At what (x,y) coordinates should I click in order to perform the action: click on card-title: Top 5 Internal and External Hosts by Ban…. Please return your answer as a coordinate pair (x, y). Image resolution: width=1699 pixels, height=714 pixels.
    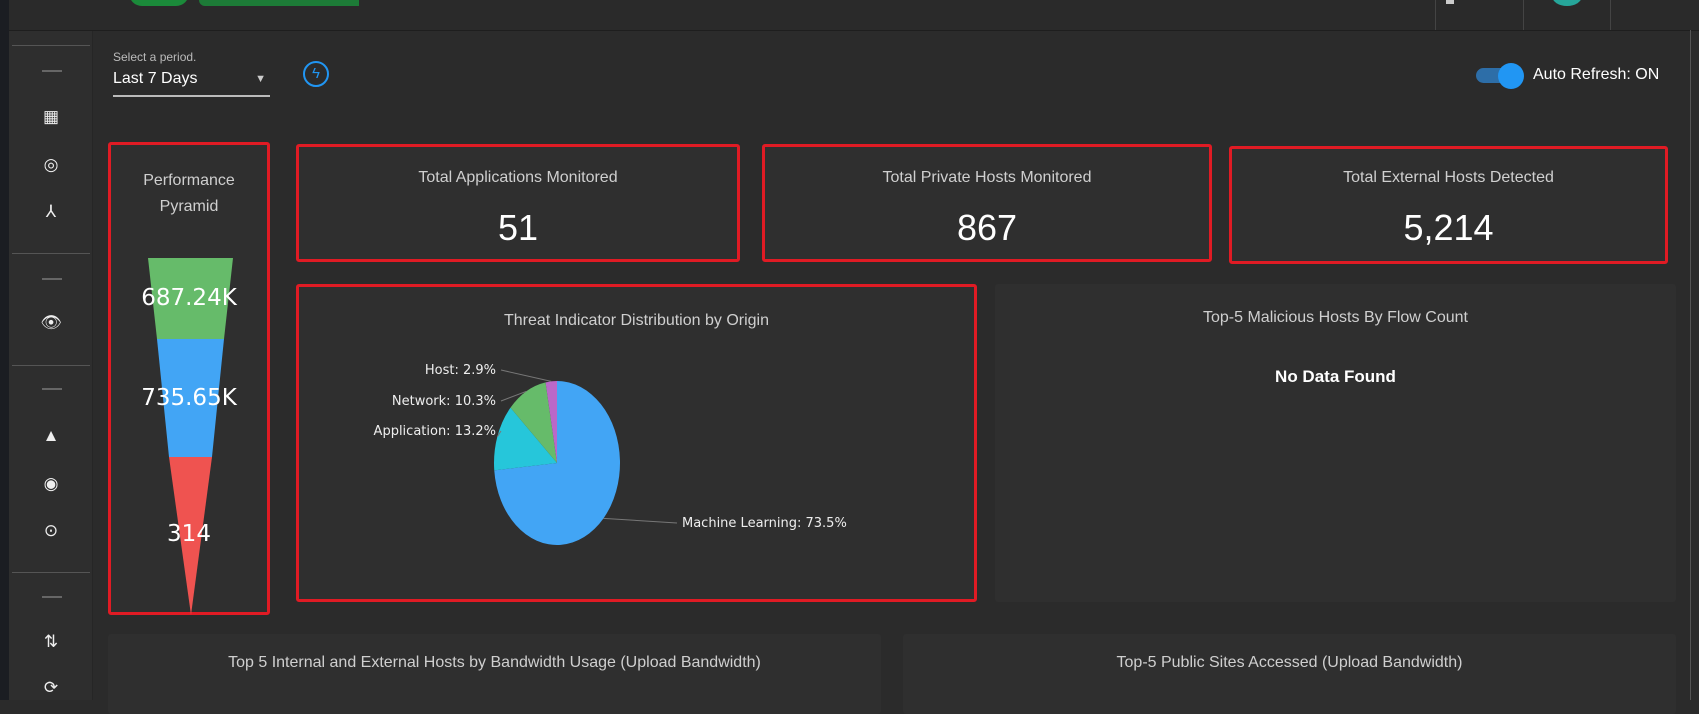
    Looking at the image, I should click on (494, 662).